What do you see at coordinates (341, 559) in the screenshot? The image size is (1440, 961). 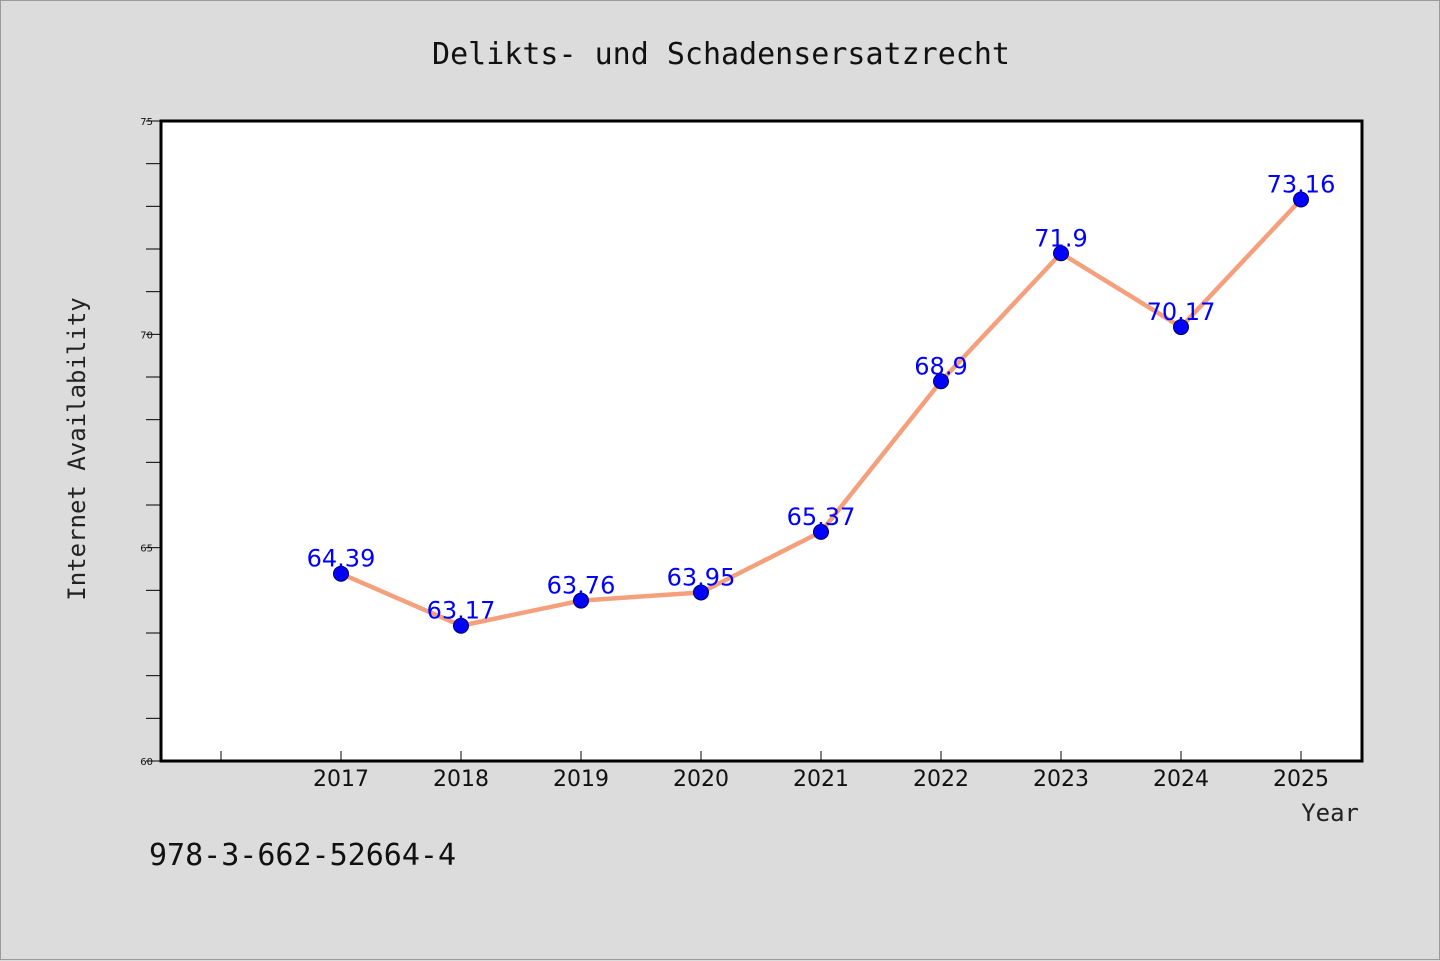 I see `data-label: 64.39` at bounding box center [341, 559].